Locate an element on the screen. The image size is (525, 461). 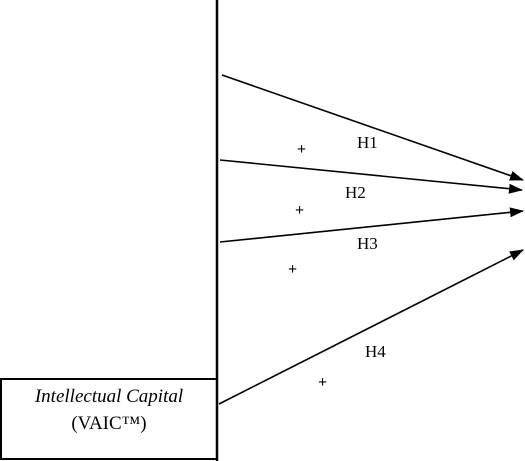
intellectual-capital-box is located at coordinates (109, 419).